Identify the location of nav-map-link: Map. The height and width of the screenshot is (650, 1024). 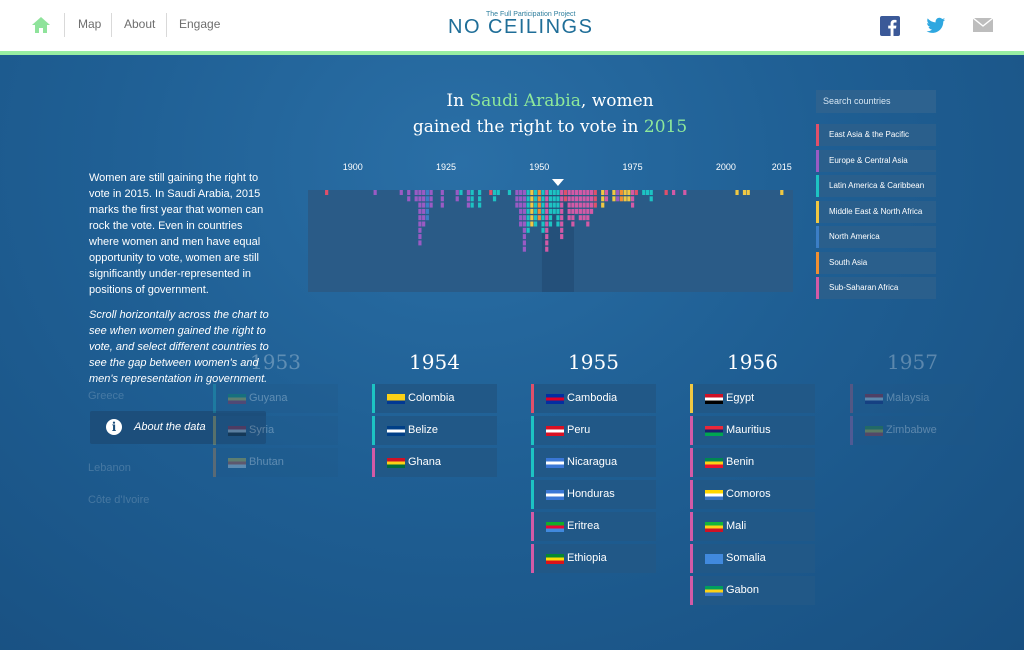
(90, 24).